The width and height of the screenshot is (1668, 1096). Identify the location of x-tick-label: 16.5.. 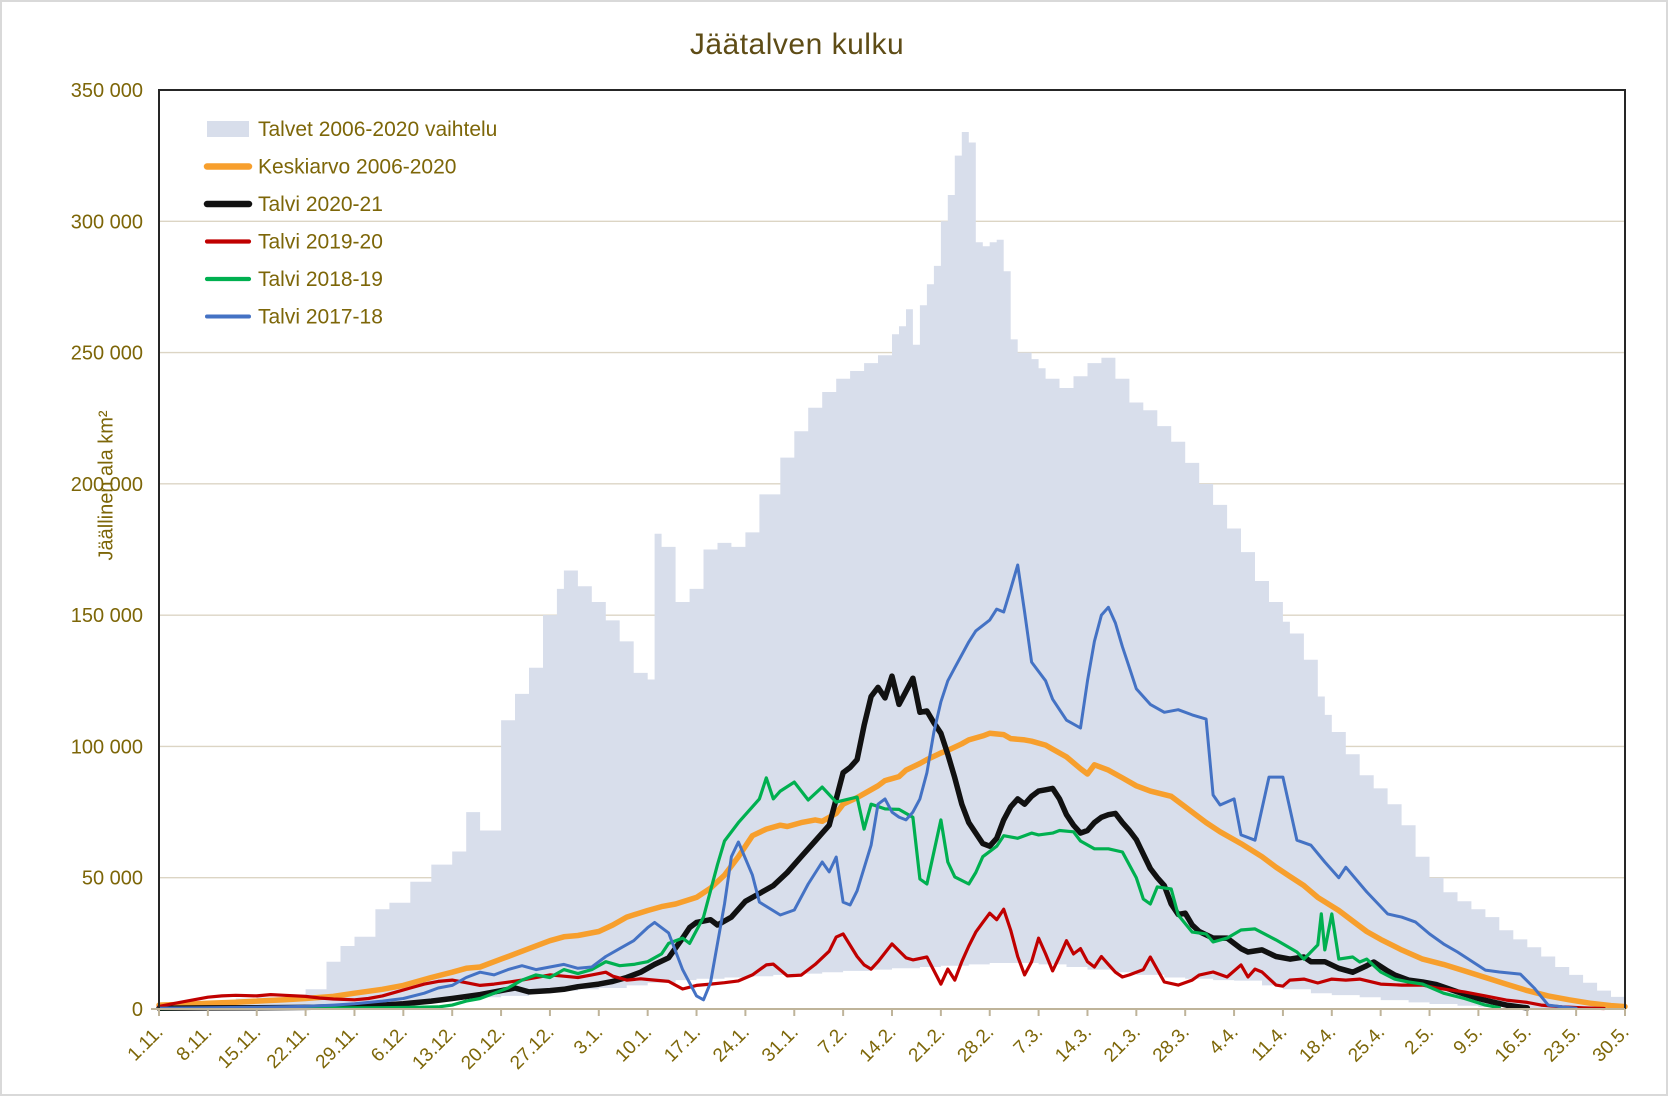
(1513, 1044).